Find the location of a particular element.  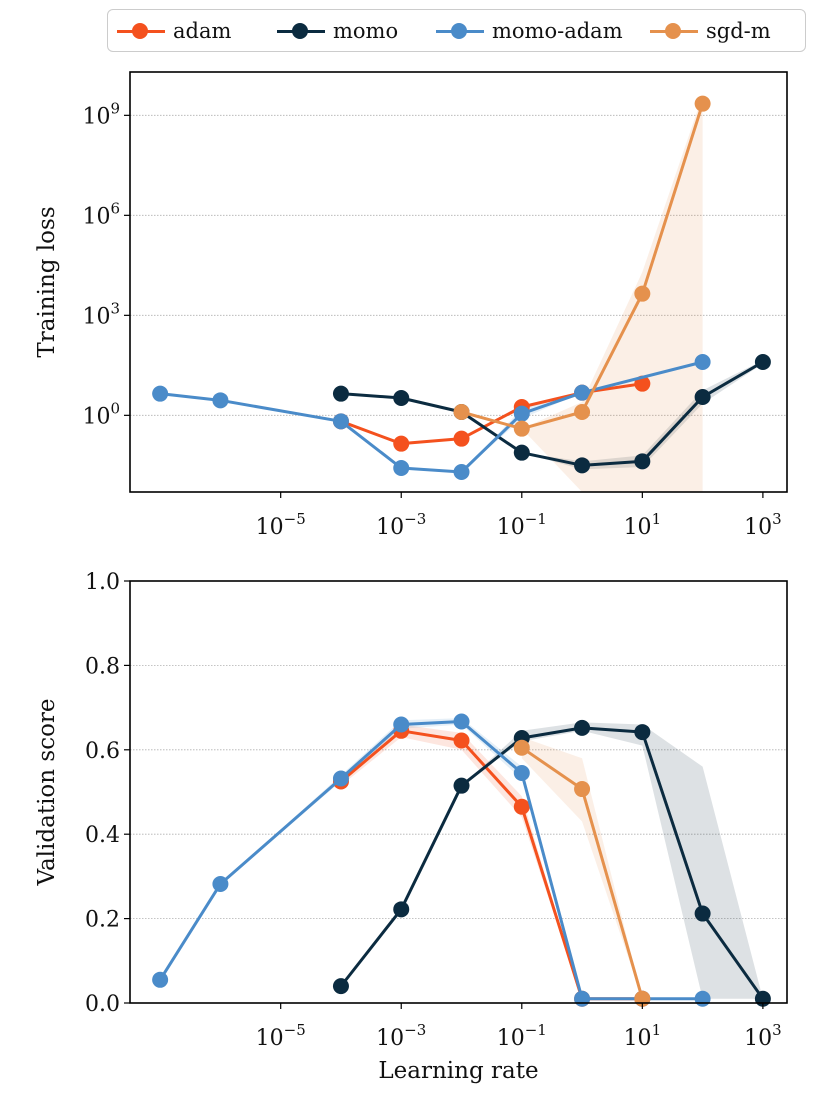

y-tick-label: 10⁰ is located at coordinates (101, 414).